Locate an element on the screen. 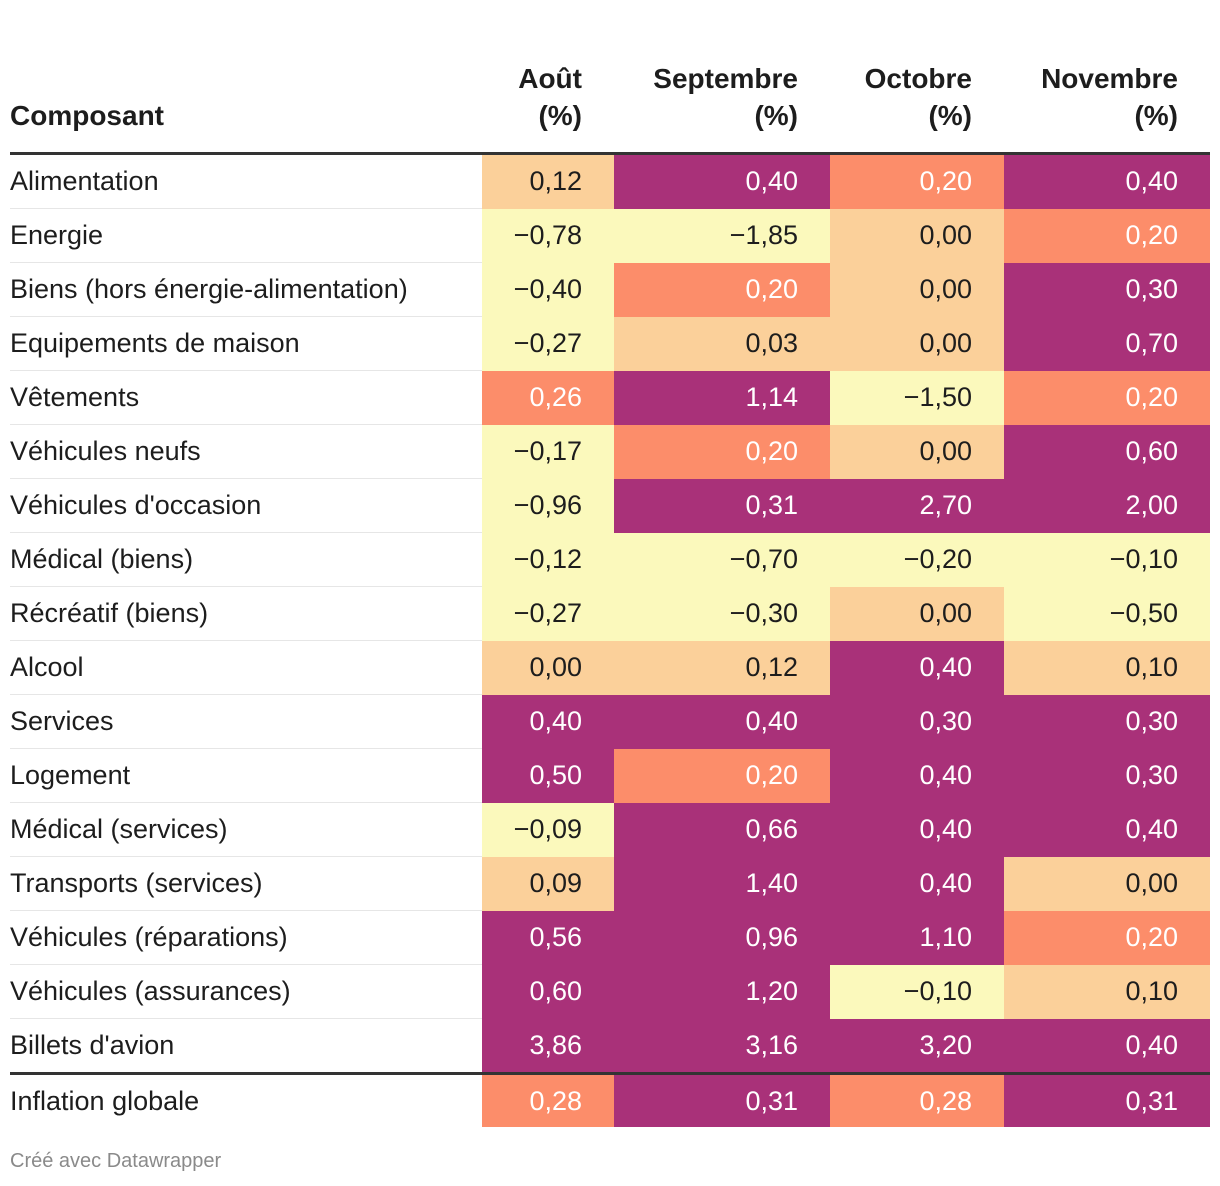 The height and width of the screenshot is (1186, 1220). value-cell: −0,40 is located at coordinates (548, 289).